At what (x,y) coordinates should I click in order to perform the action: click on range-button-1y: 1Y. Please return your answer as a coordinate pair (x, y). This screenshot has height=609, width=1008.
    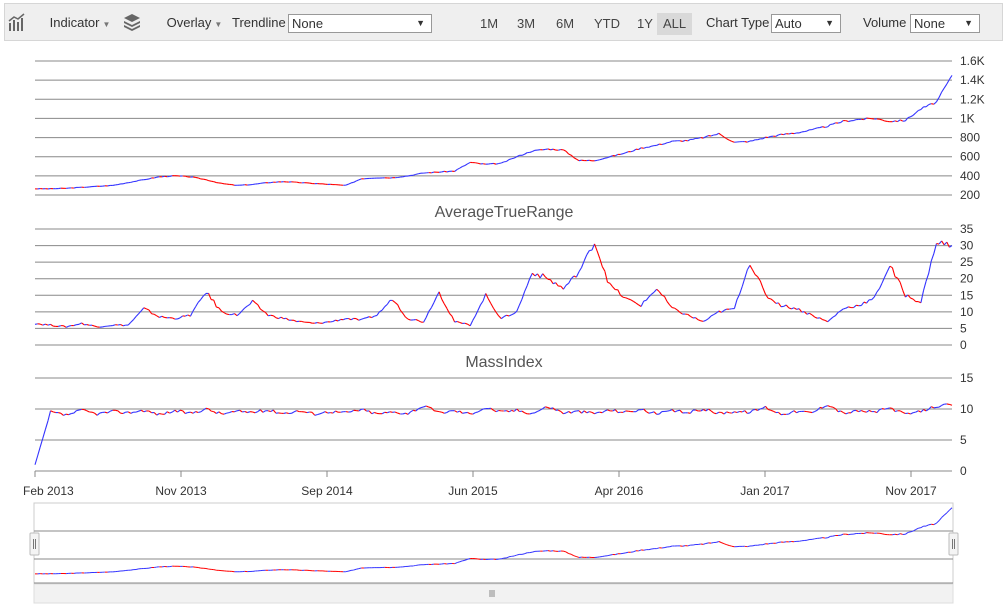
    Looking at the image, I should click on (645, 23).